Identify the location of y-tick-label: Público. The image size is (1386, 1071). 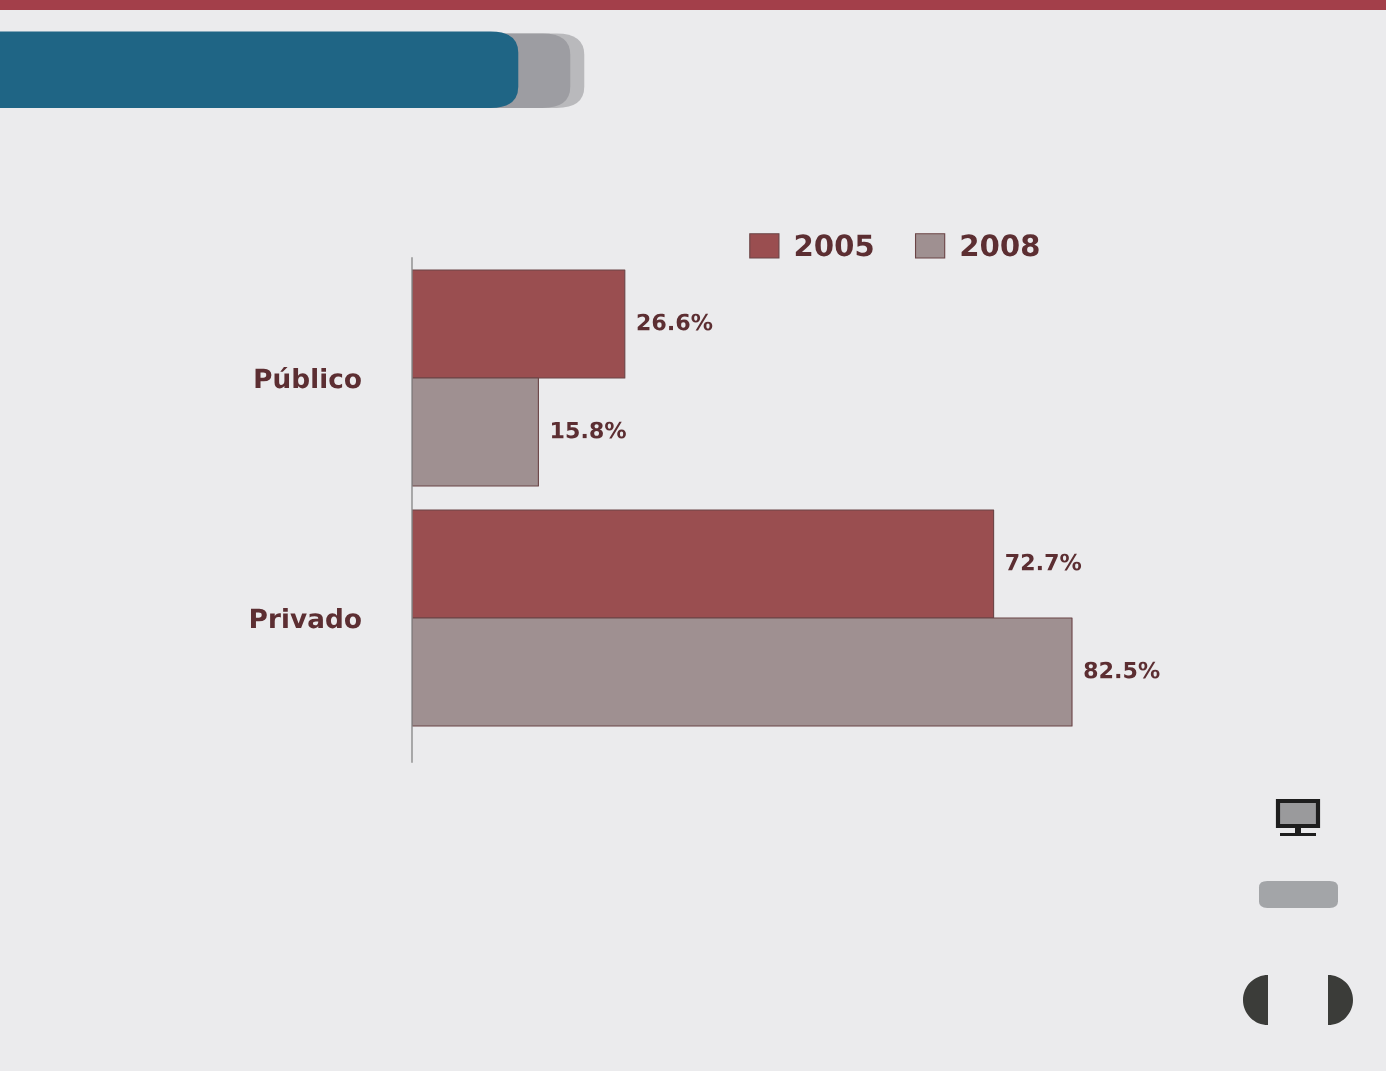
(308, 377).